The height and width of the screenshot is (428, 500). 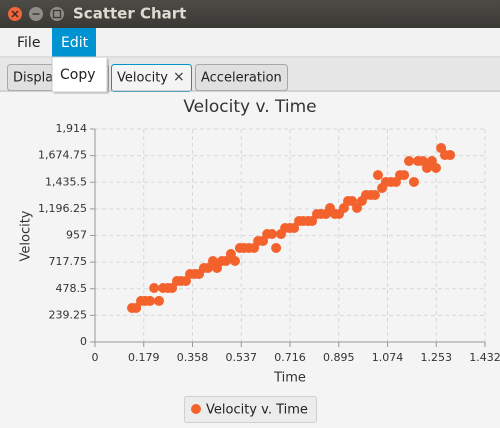 I want to click on menu-highlight, so click(x=74, y=42).